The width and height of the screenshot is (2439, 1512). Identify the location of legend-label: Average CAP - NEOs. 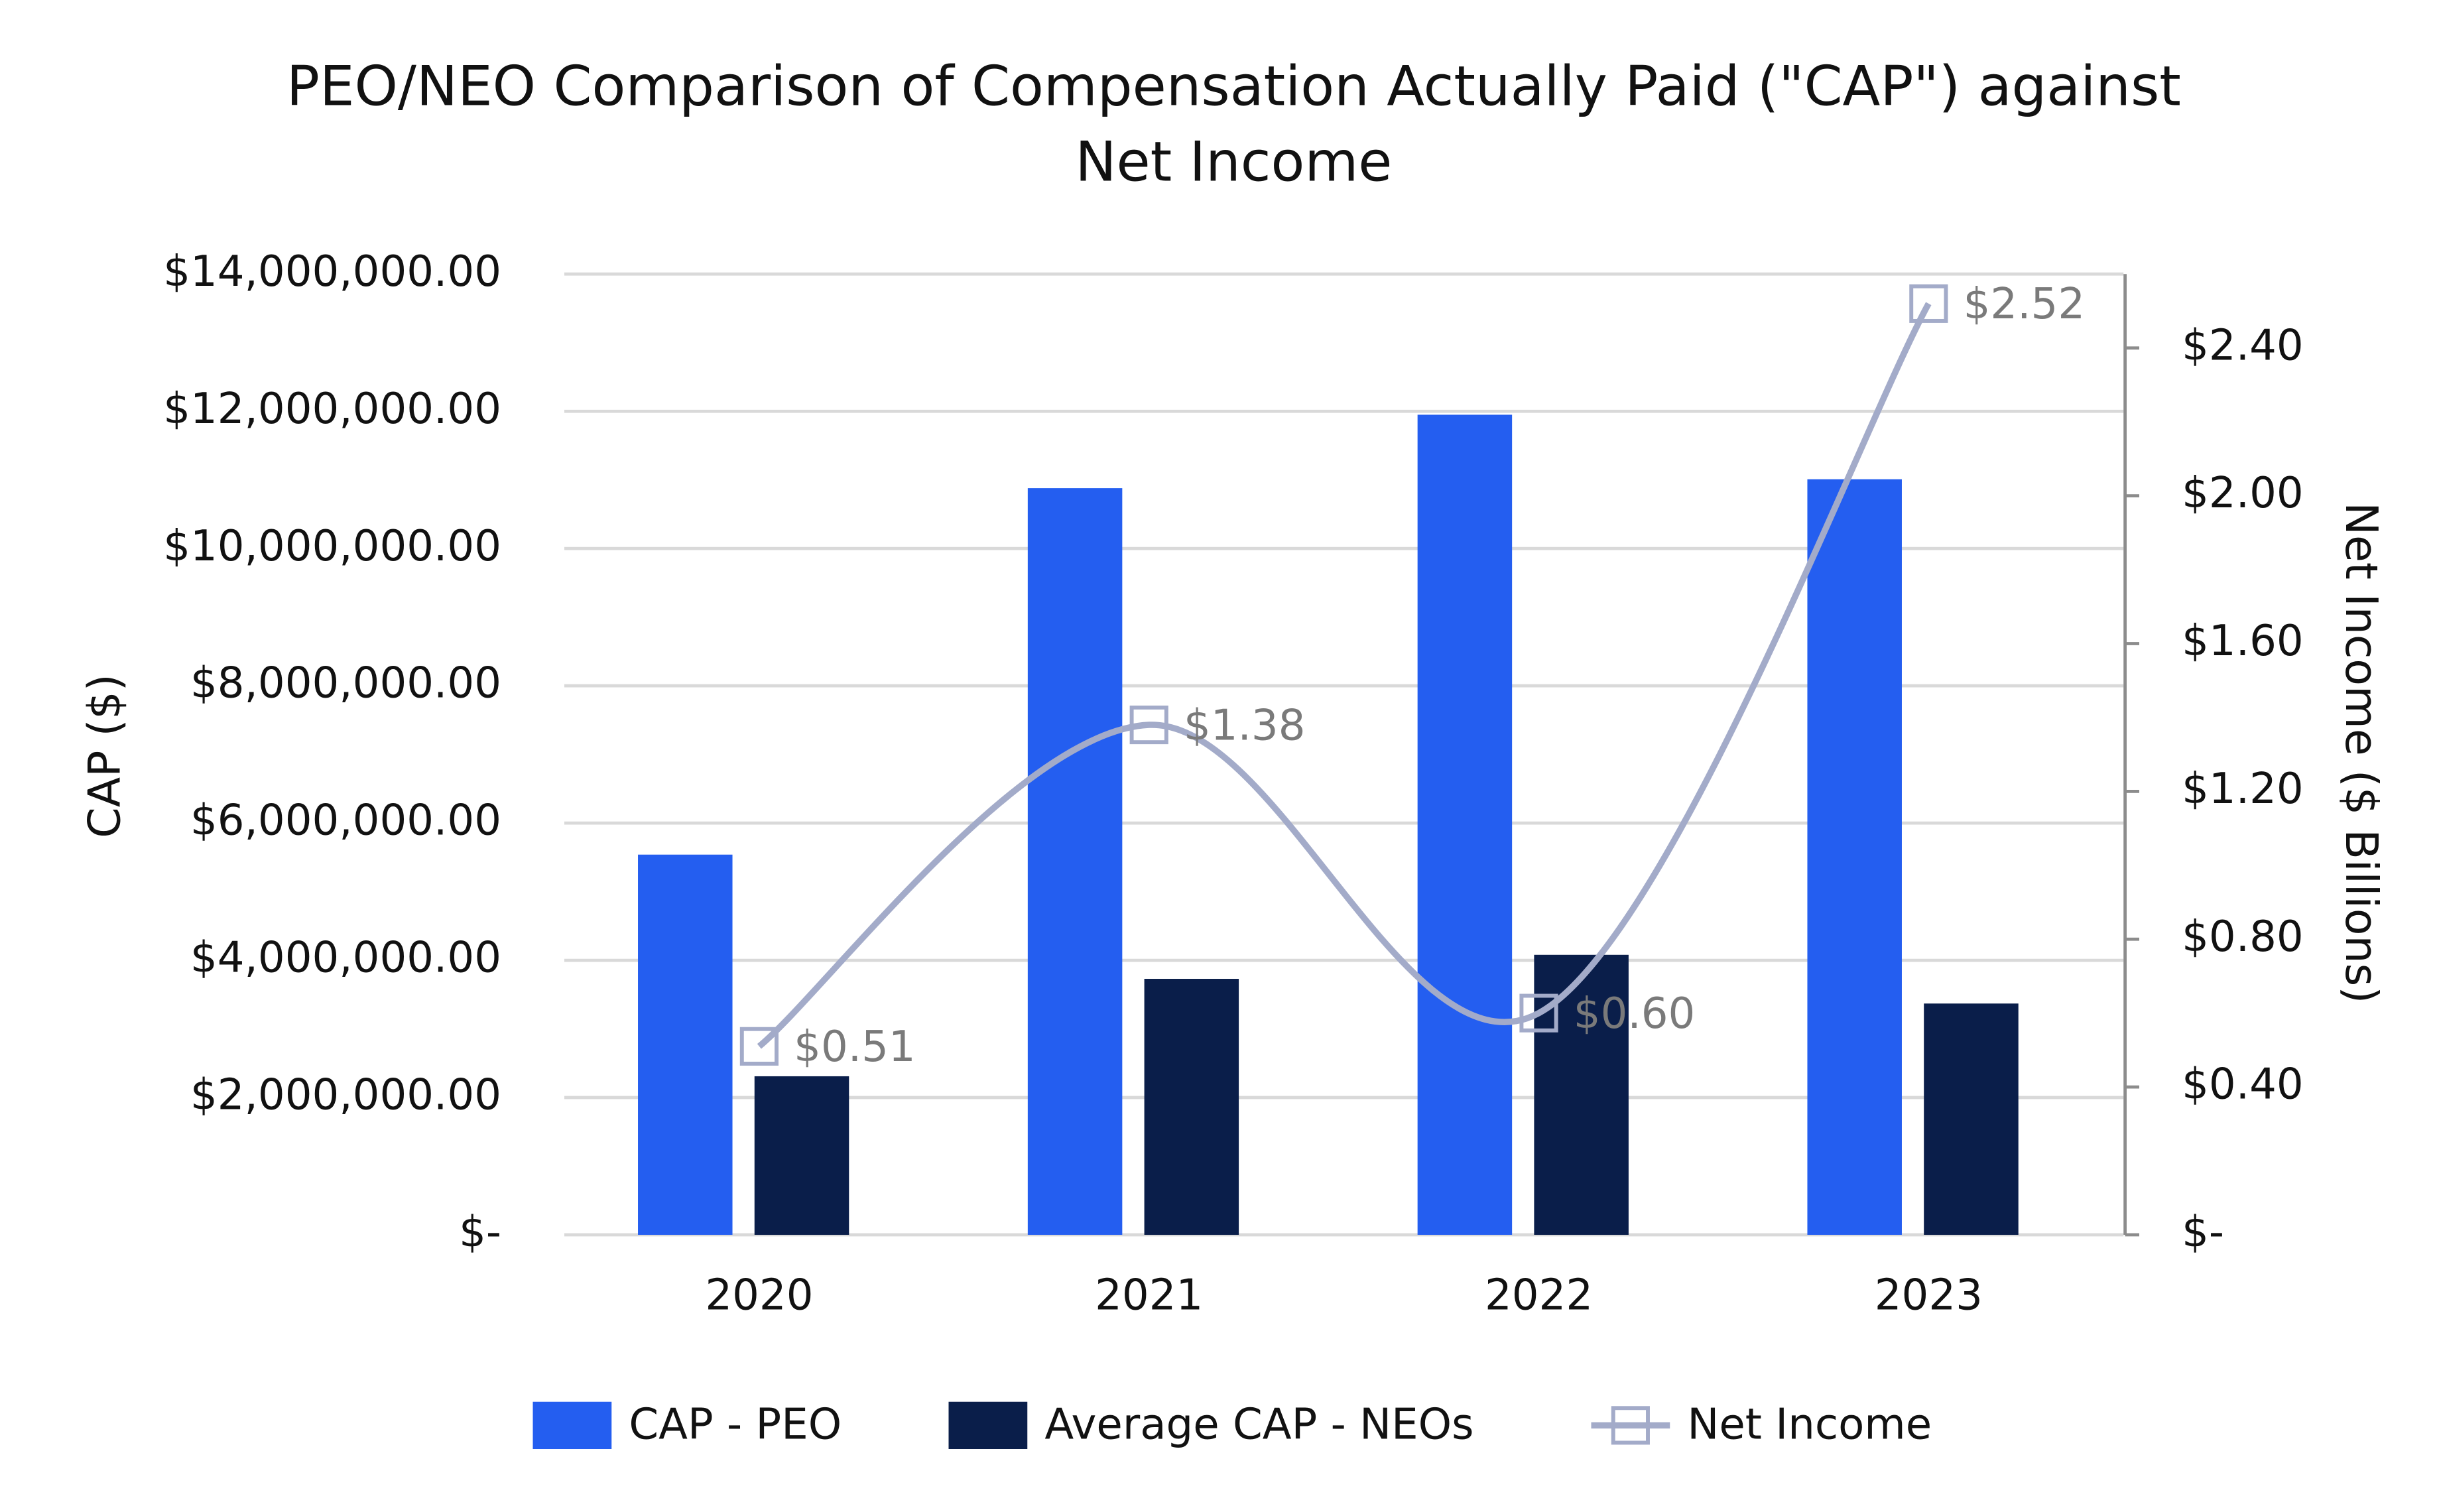
(1259, 1424).